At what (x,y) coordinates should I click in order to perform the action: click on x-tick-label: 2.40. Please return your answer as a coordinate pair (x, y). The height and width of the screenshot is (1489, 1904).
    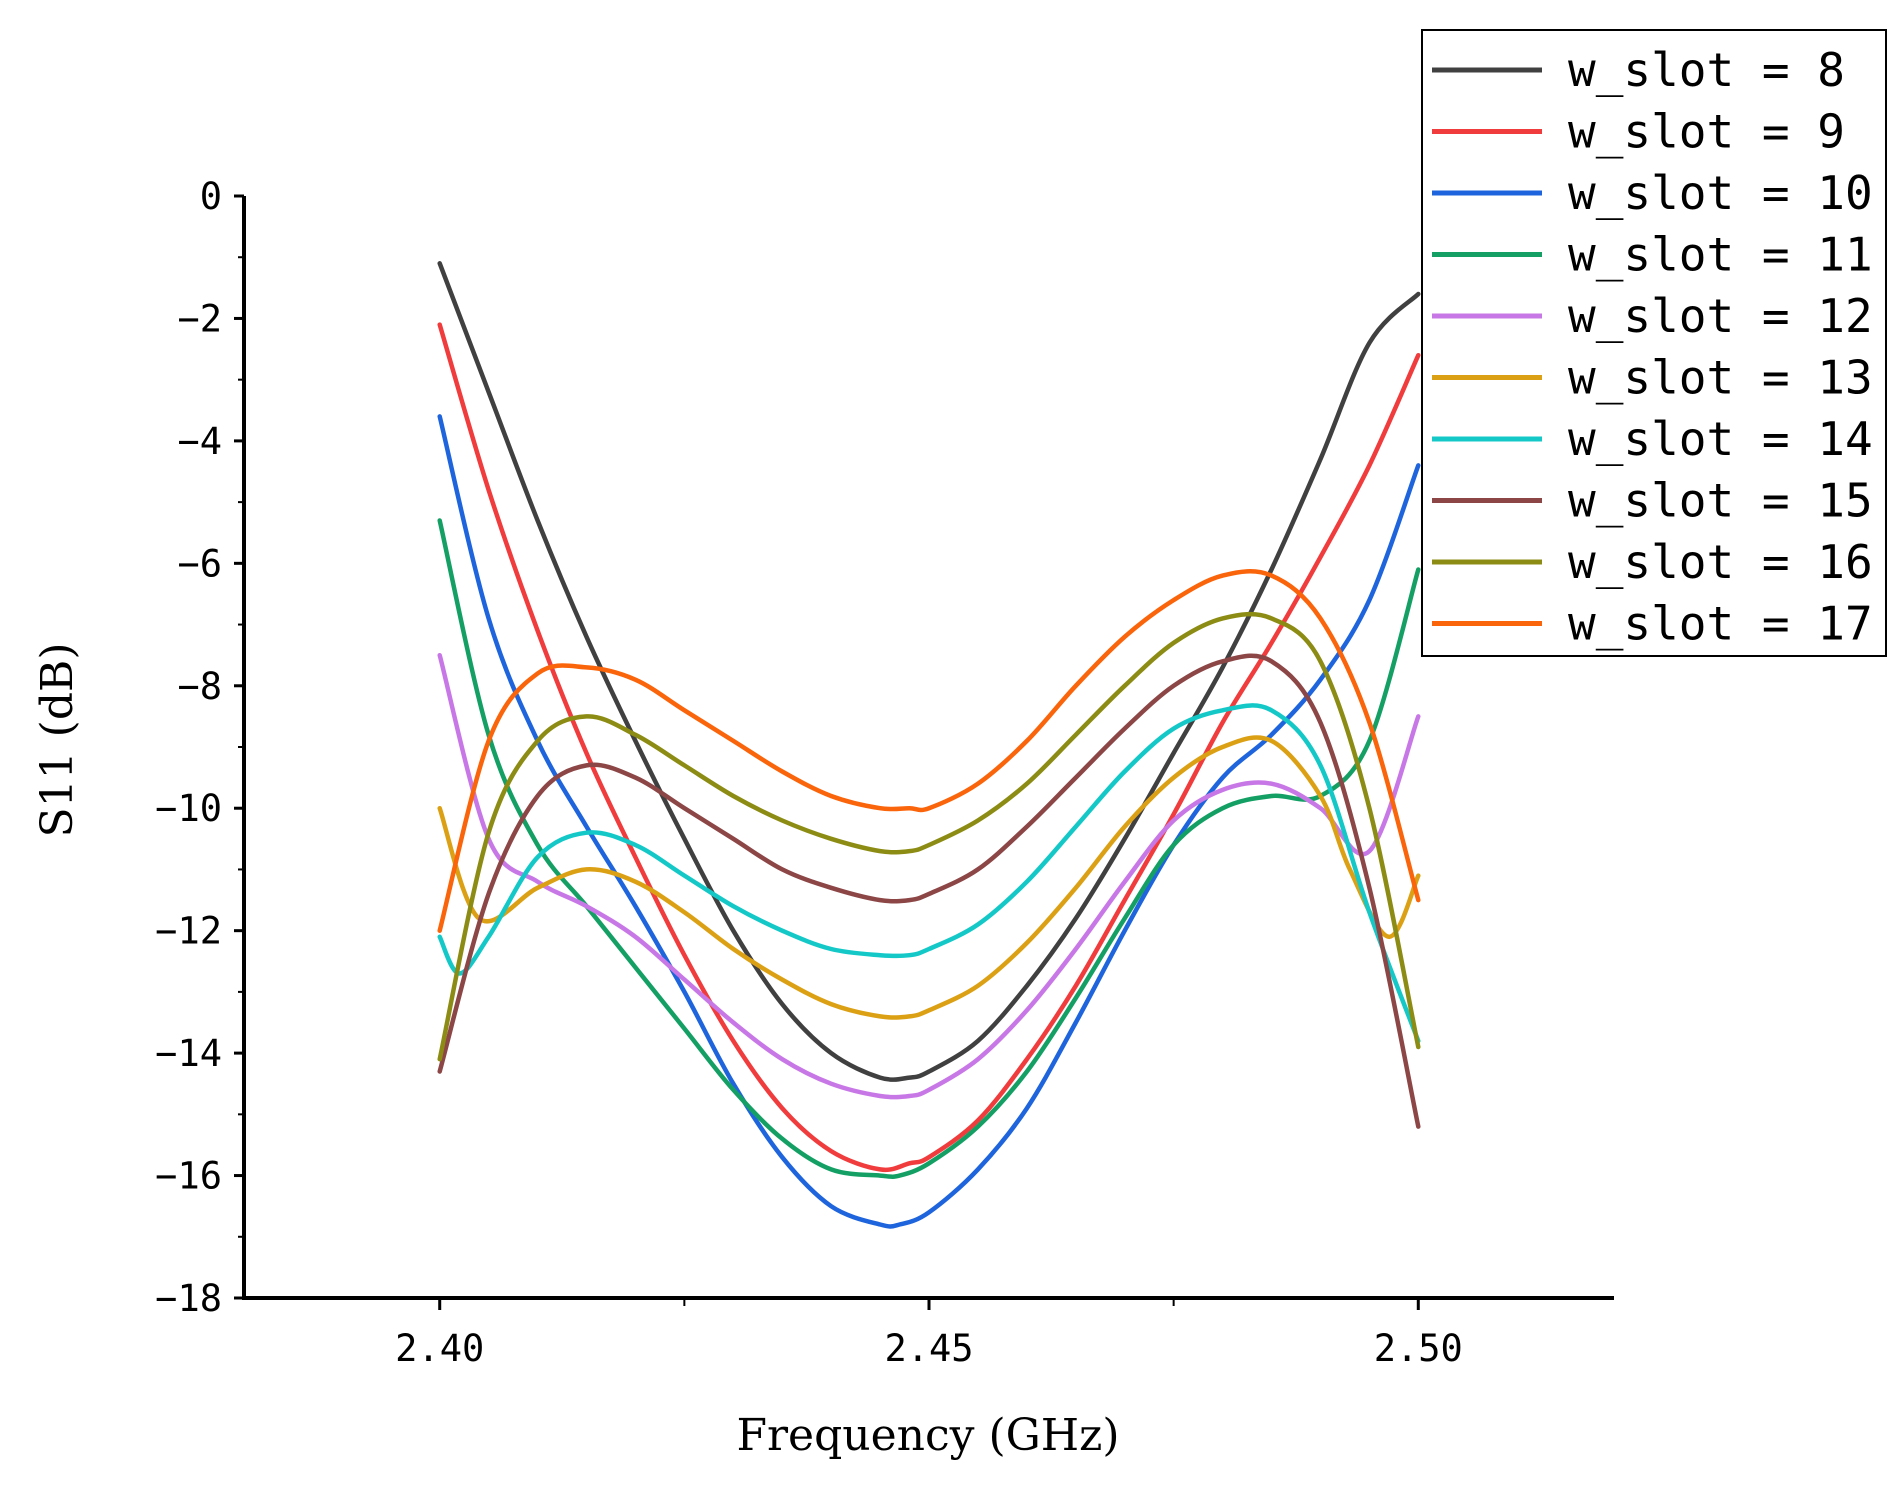
    Looking at the image, I should click on (439, 1348).